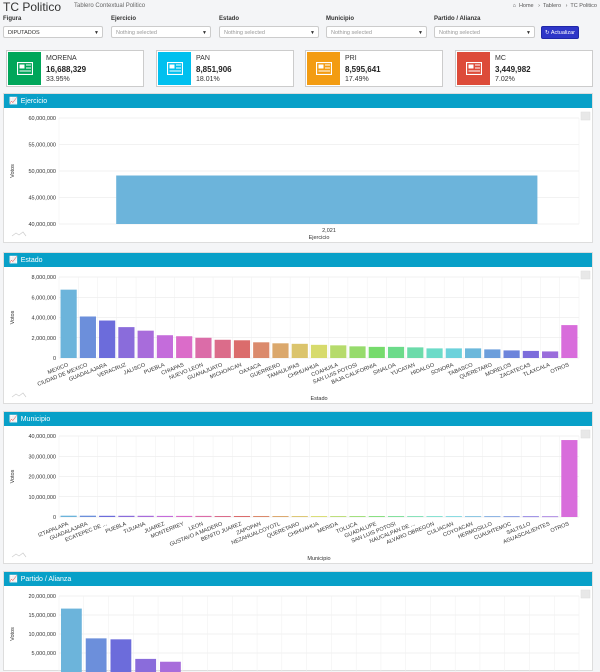  I want to click on card-percent: 18.01%, so click(208, 79).